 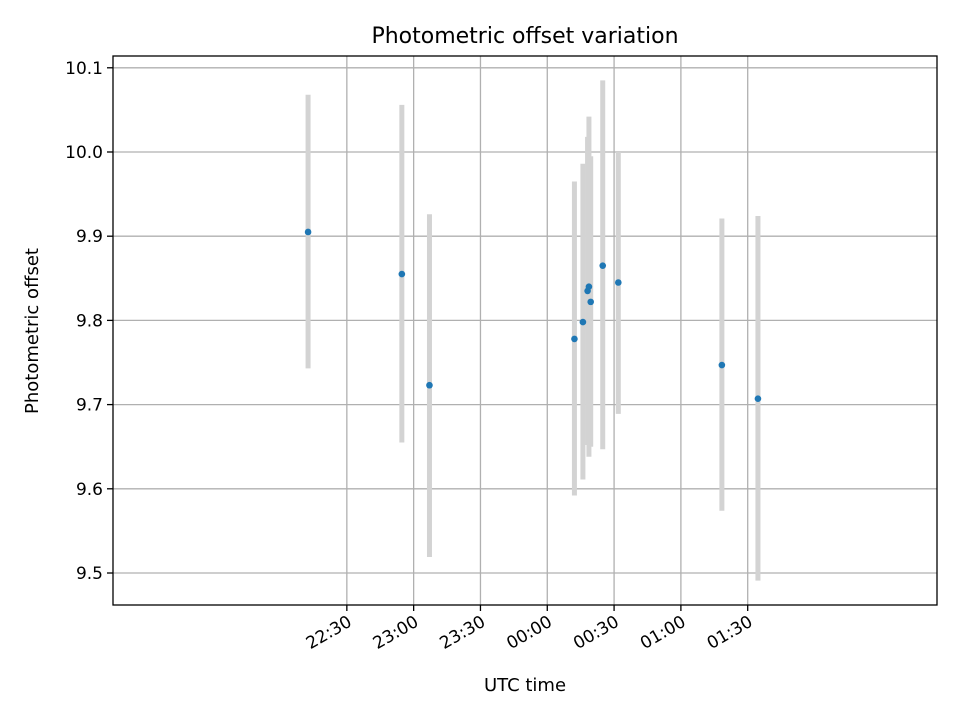 What do you see at coordinates (663, 633) in the screenshot?
I see `x-tick-label: 01:00` at bounding box center [663, 633].